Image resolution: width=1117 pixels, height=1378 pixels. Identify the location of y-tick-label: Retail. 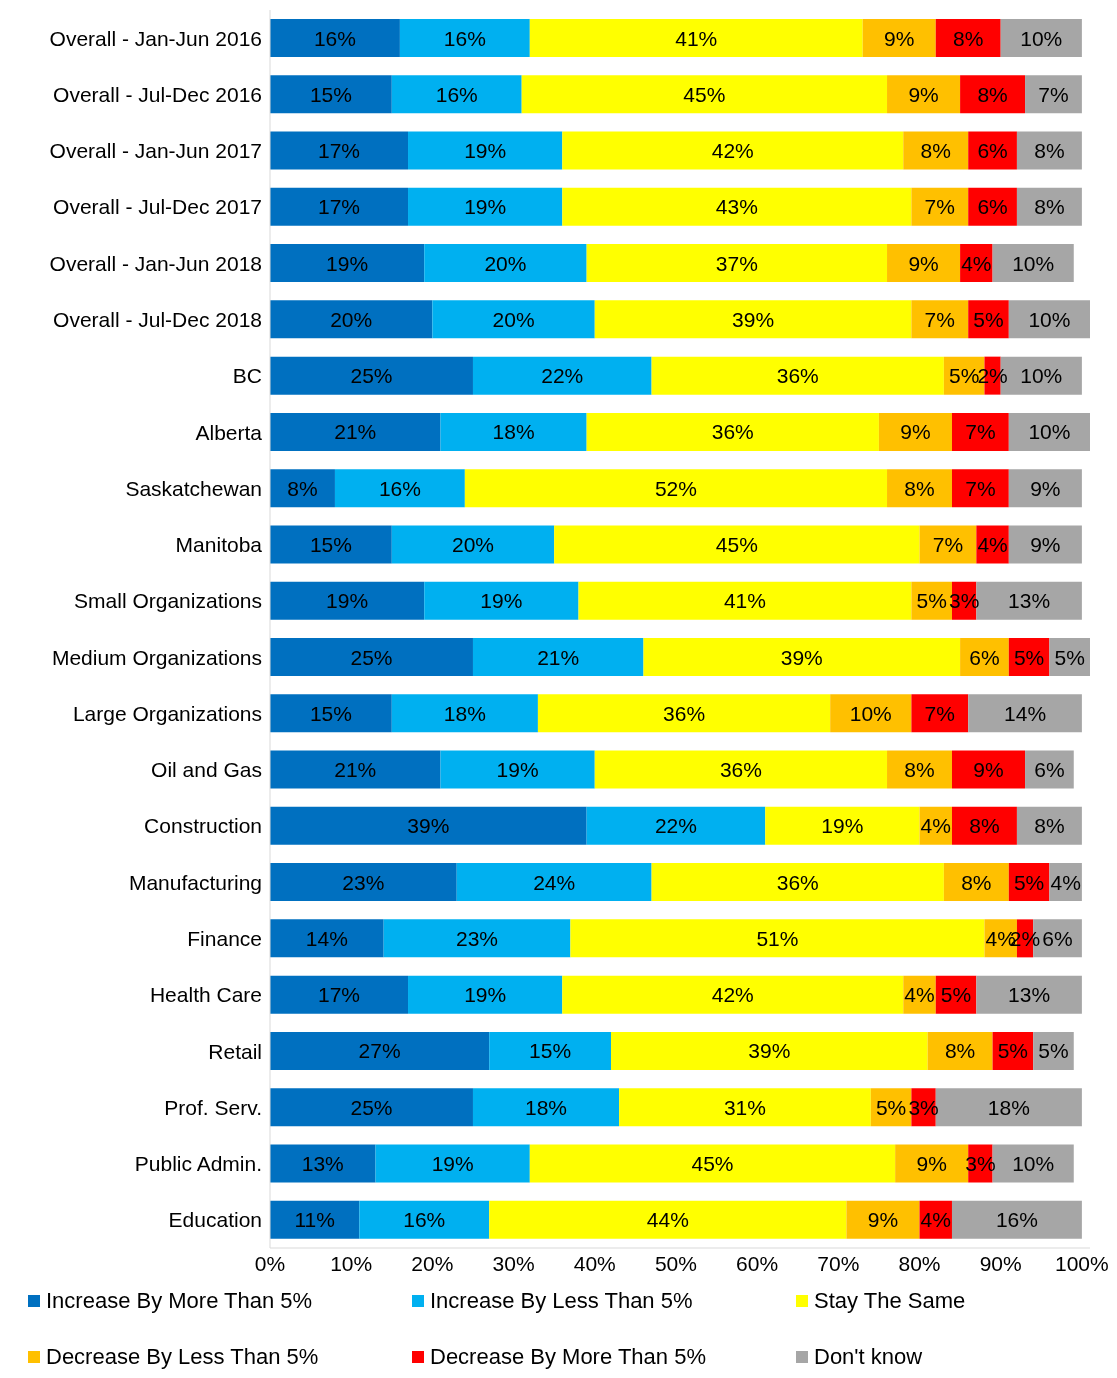
(235, 1051).